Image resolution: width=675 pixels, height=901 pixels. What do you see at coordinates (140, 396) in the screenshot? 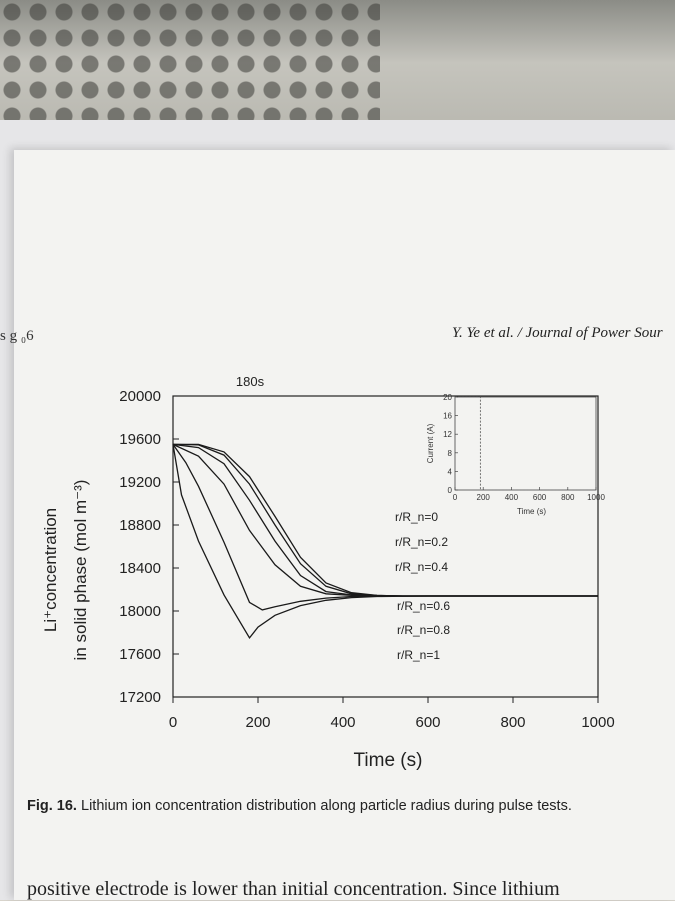
I see `y-tick-label: 20000` at bounding box center [140, 396].